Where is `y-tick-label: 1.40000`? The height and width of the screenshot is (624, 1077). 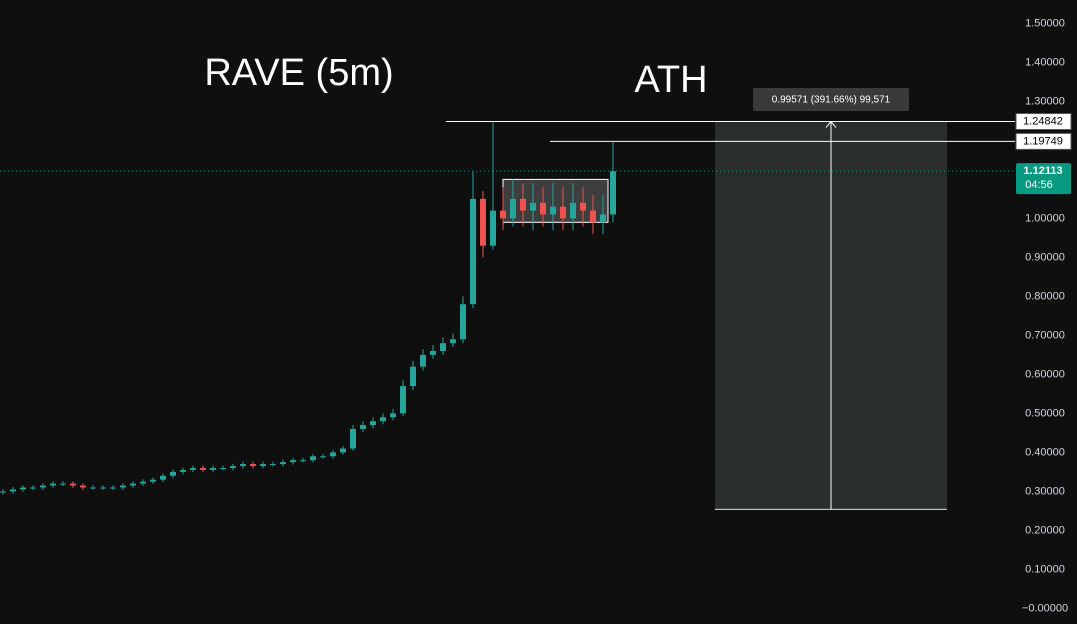
y-tick-label: 1.40000 is located at coordinates (1045, 62).